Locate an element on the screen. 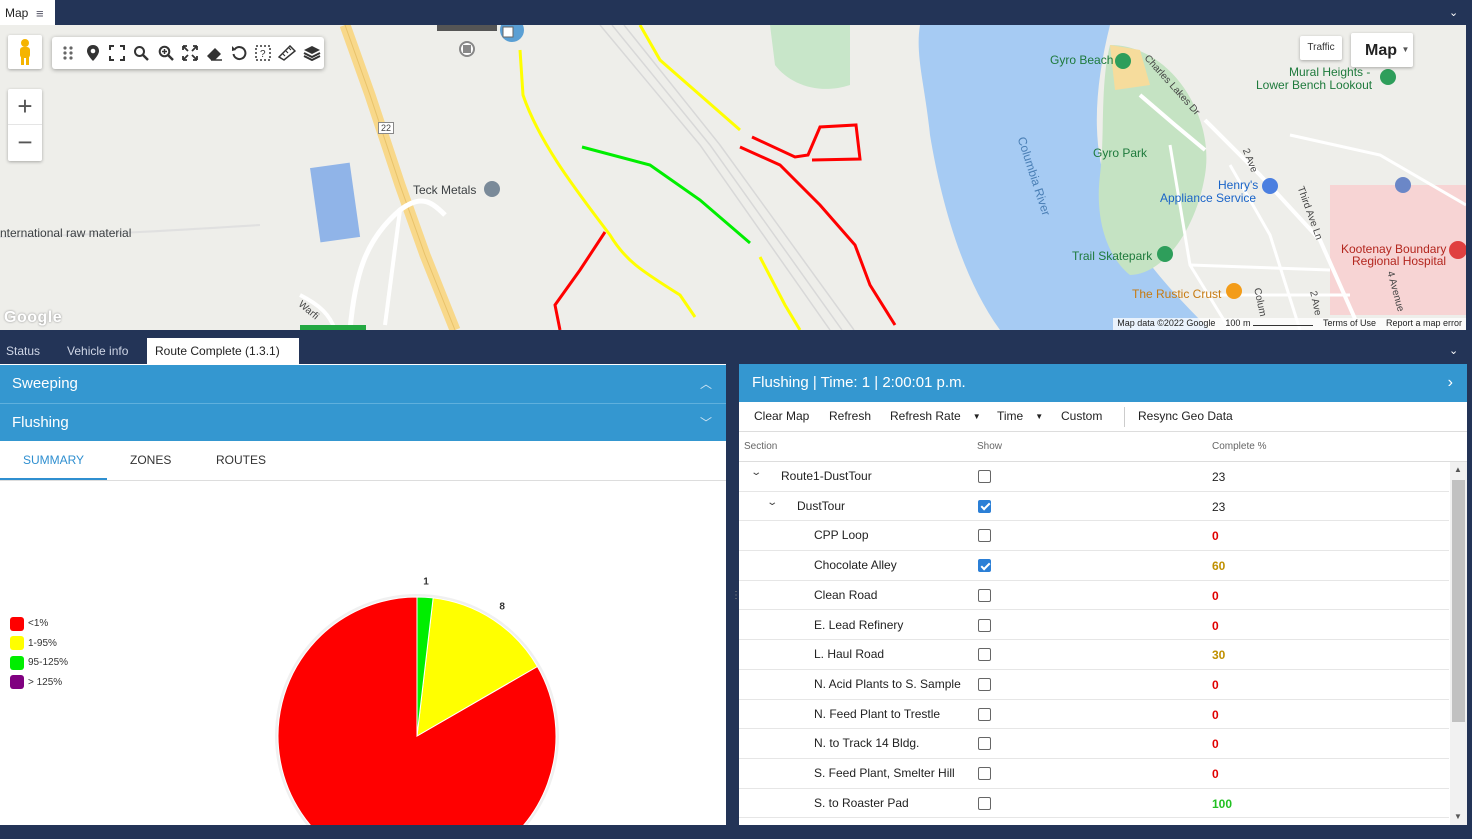 The height and width of the screenshot is (839, 1472). table-row: S. to Roaster Pad 100 is located at coordinates (1094, 804).